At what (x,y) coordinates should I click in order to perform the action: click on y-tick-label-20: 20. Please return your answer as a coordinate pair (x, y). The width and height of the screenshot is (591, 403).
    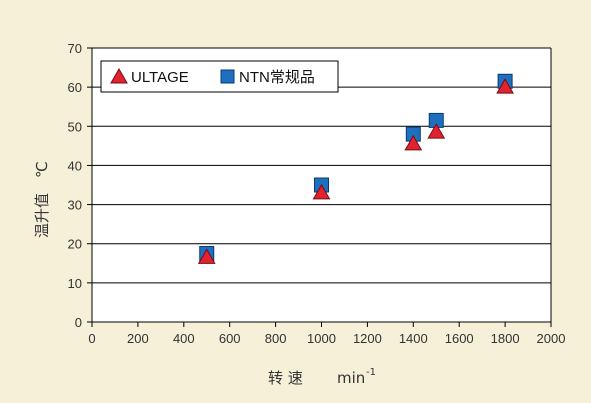
    Looking at the image, I should click on (75, 244).